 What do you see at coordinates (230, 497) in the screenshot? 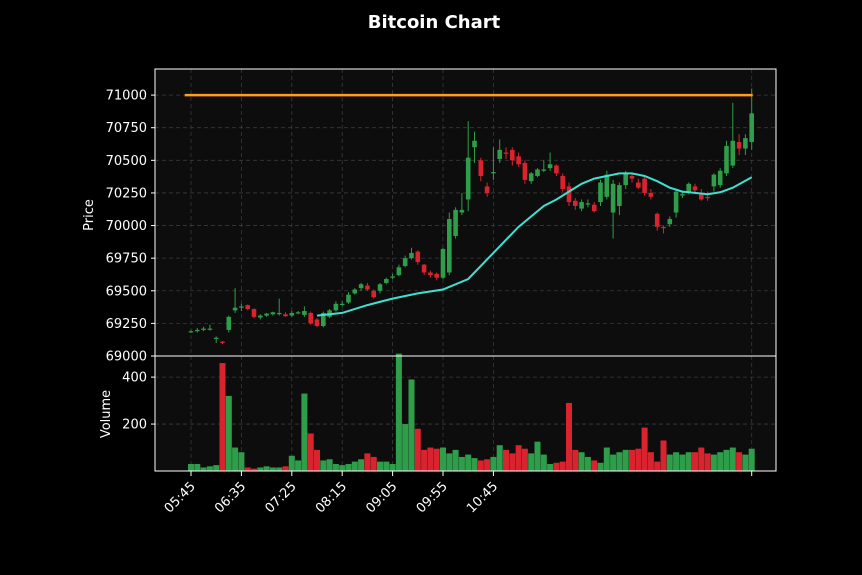
I see `time-tick-label: 06:35` at bounding box center [230, 497].